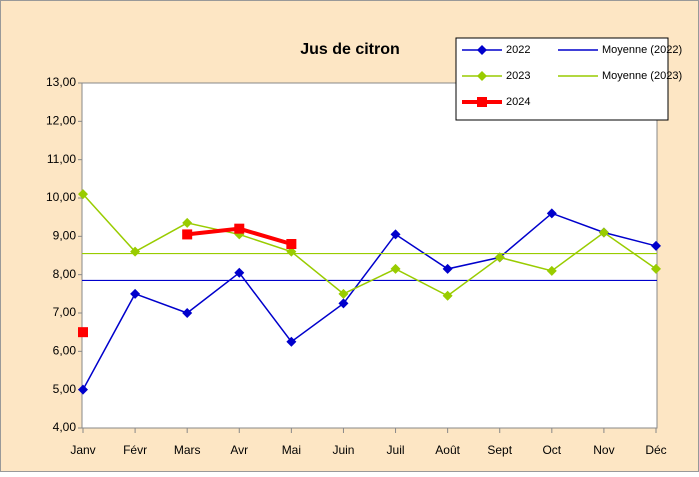  Describe the element at coordinates (65, 389) in the screenshot. I see `y-tick-label: 5,00` at that location.